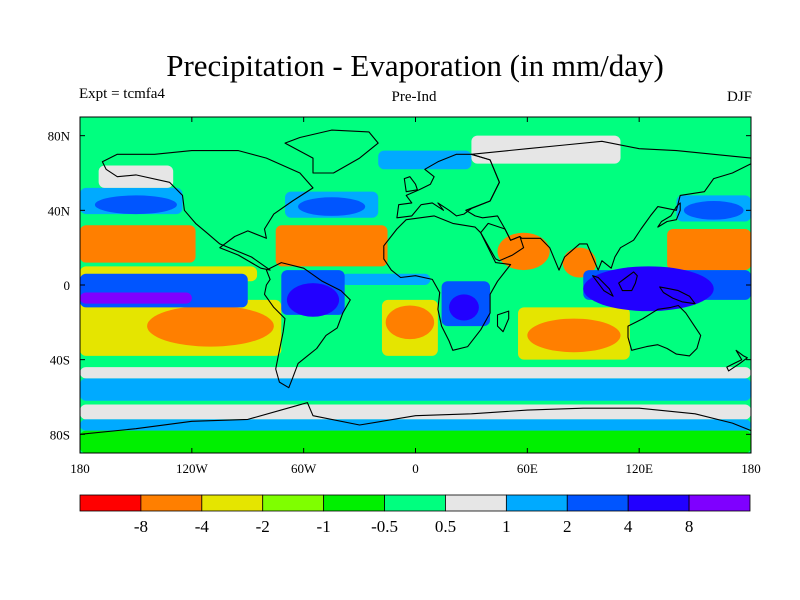  I want to click on colorbar: -8 -4 -2 -1 -0.5 0.5 1 2 4 8, so click(415, 515).